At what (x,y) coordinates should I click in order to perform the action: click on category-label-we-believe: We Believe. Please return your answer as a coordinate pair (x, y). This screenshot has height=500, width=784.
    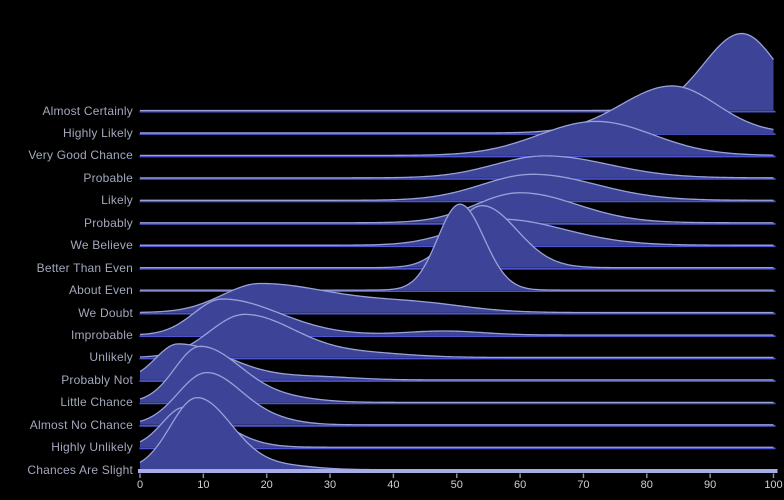
    Looking at the image, I should click on (101, 245).